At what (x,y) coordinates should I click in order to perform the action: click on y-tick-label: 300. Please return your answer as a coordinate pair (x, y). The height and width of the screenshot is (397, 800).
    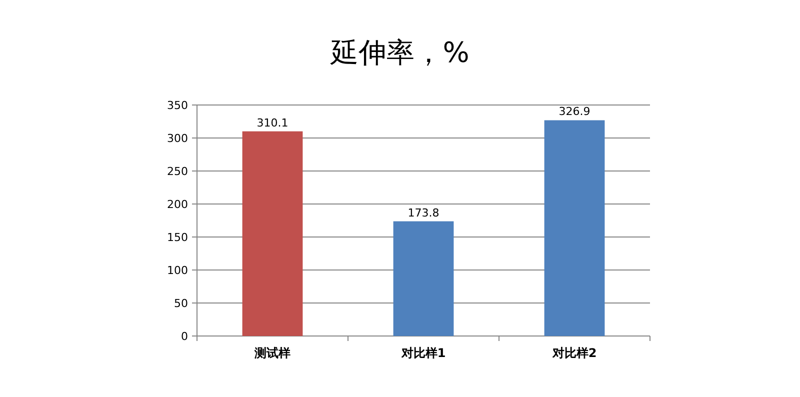
    Looking at the image, I should click on (177, 138).